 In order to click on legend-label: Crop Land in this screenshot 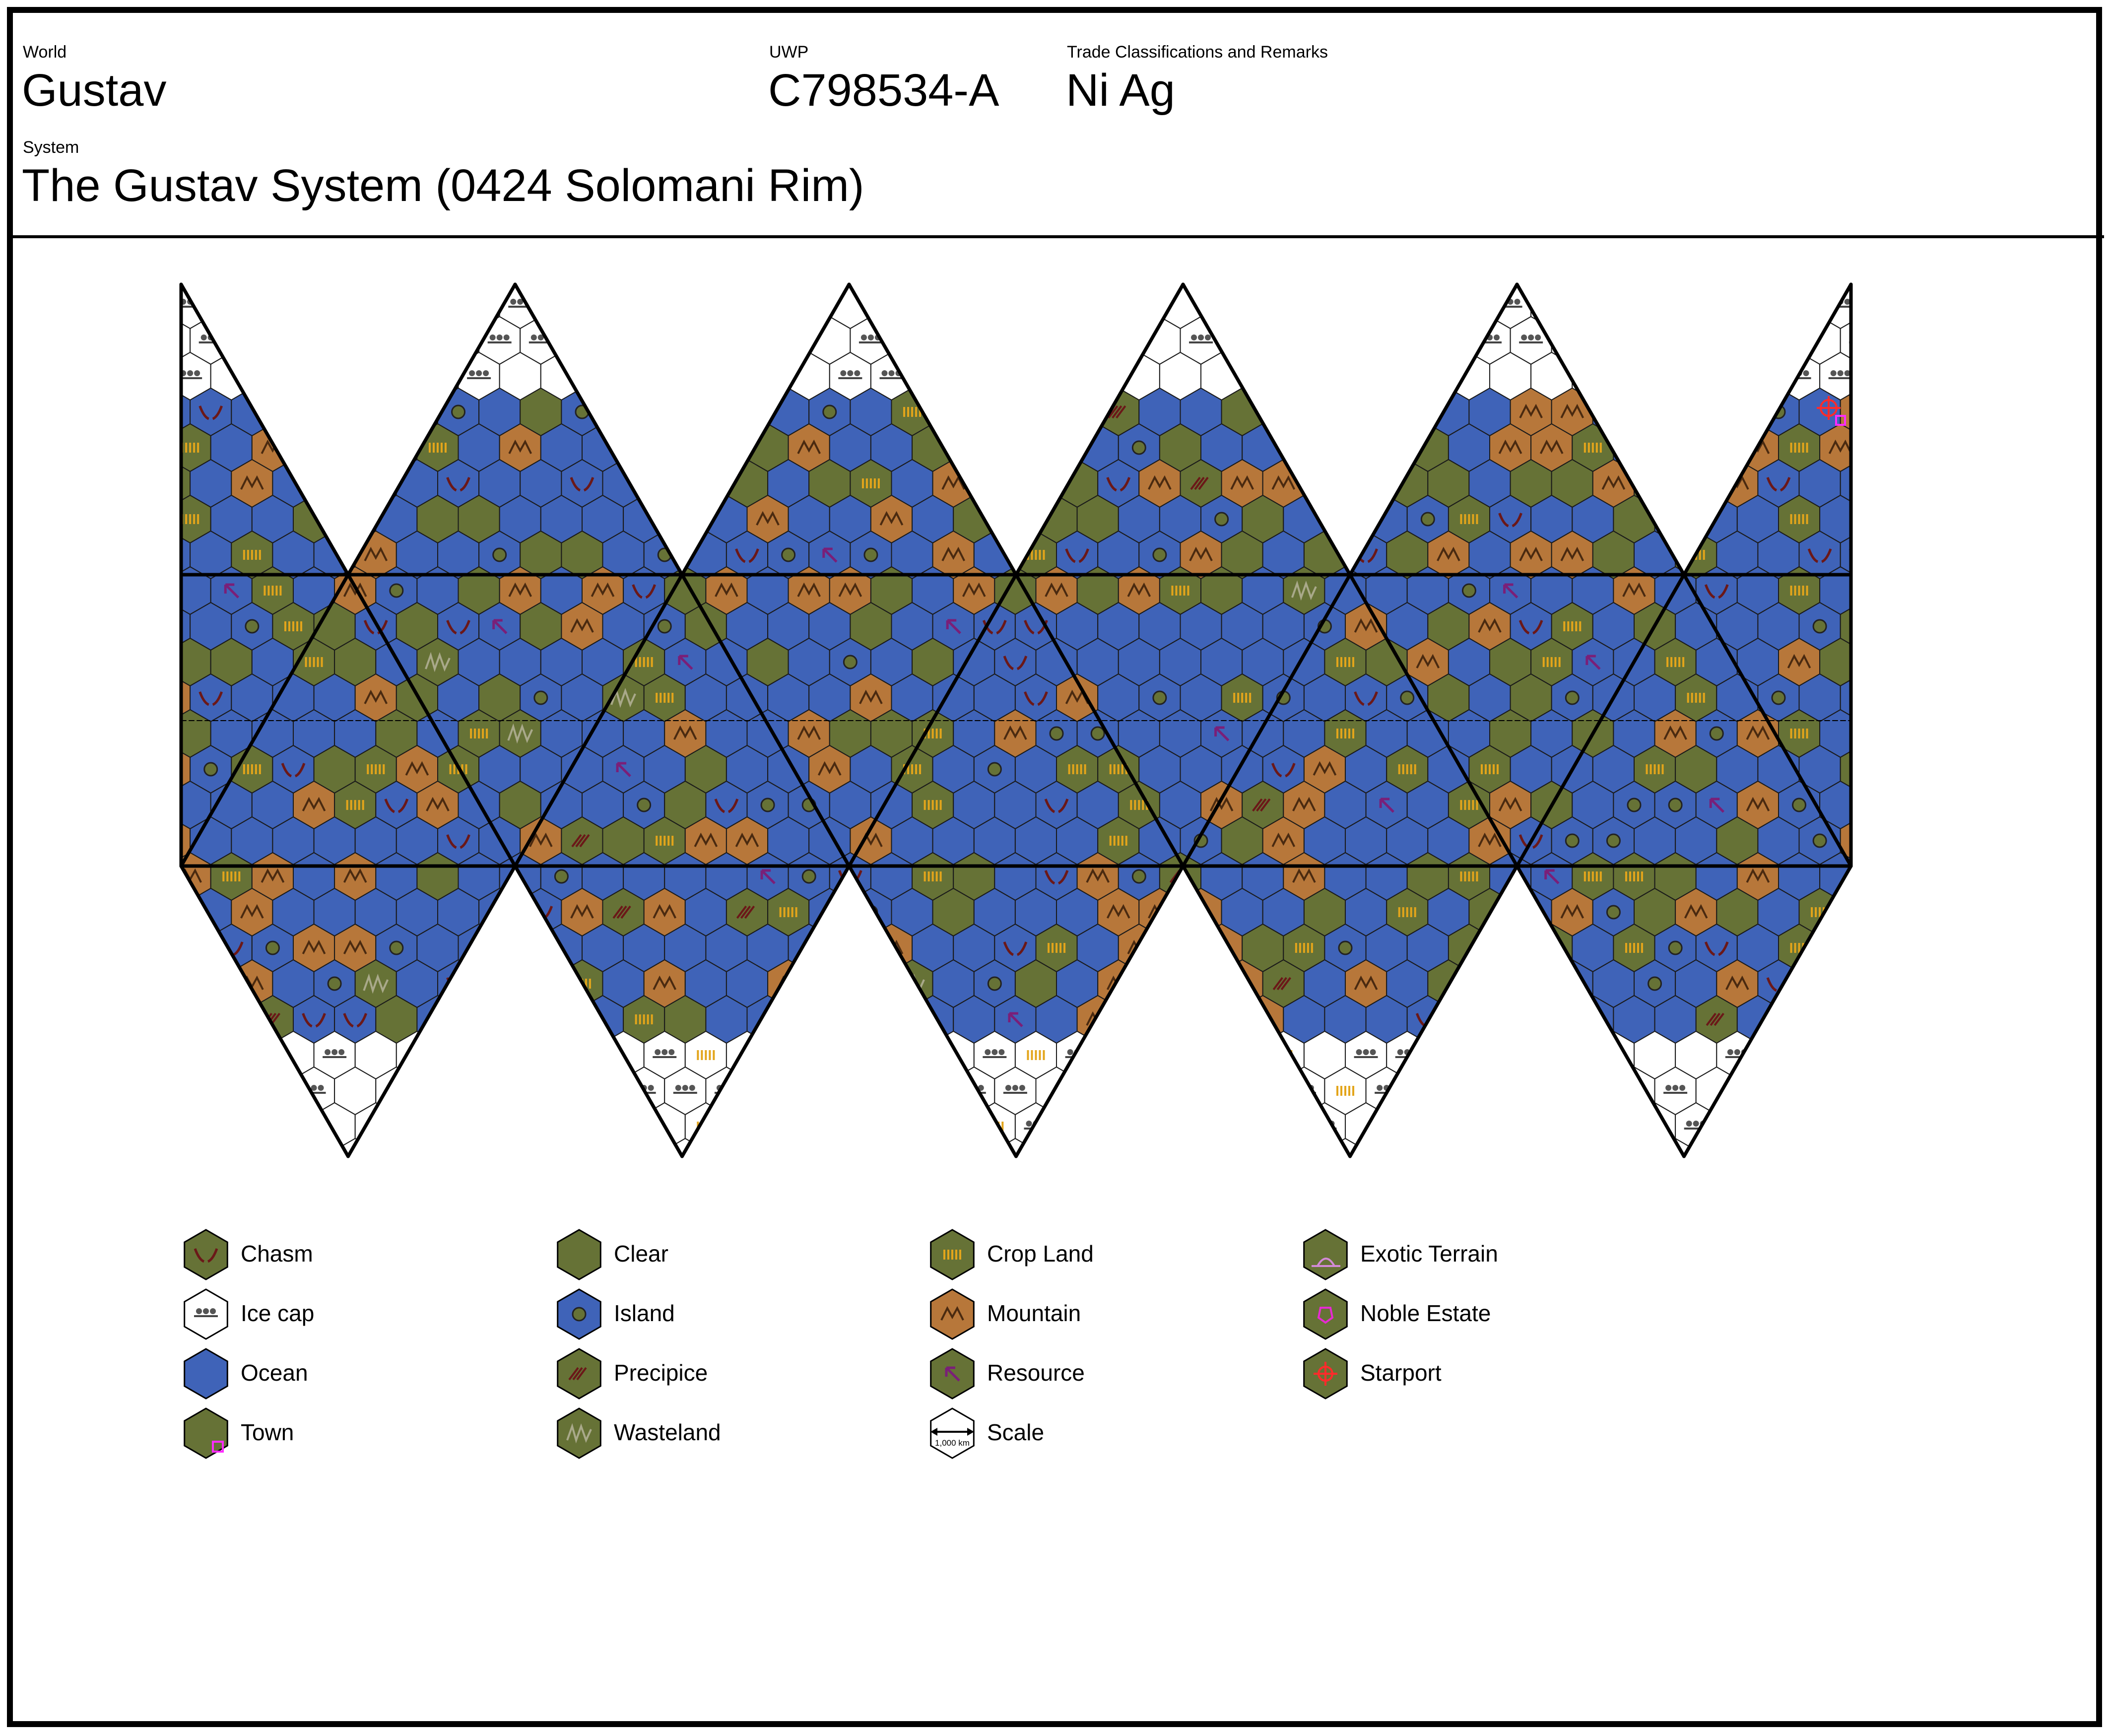, I will do `click(1040, 1254)`.